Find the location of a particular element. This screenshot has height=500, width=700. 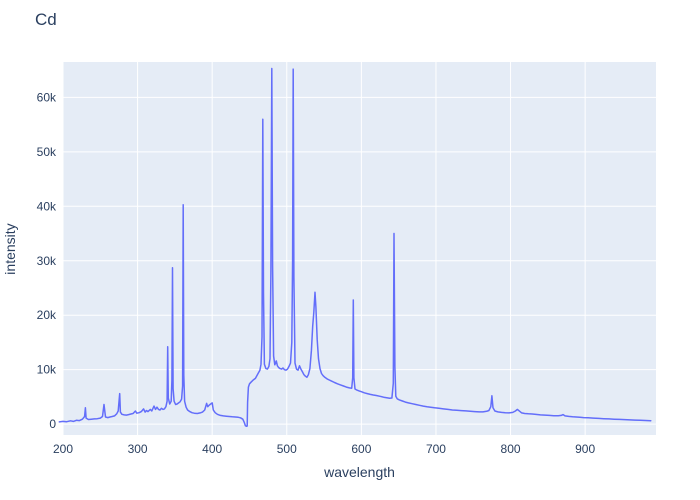

y-axis-title: intensity is located at coordinates (10, 249).